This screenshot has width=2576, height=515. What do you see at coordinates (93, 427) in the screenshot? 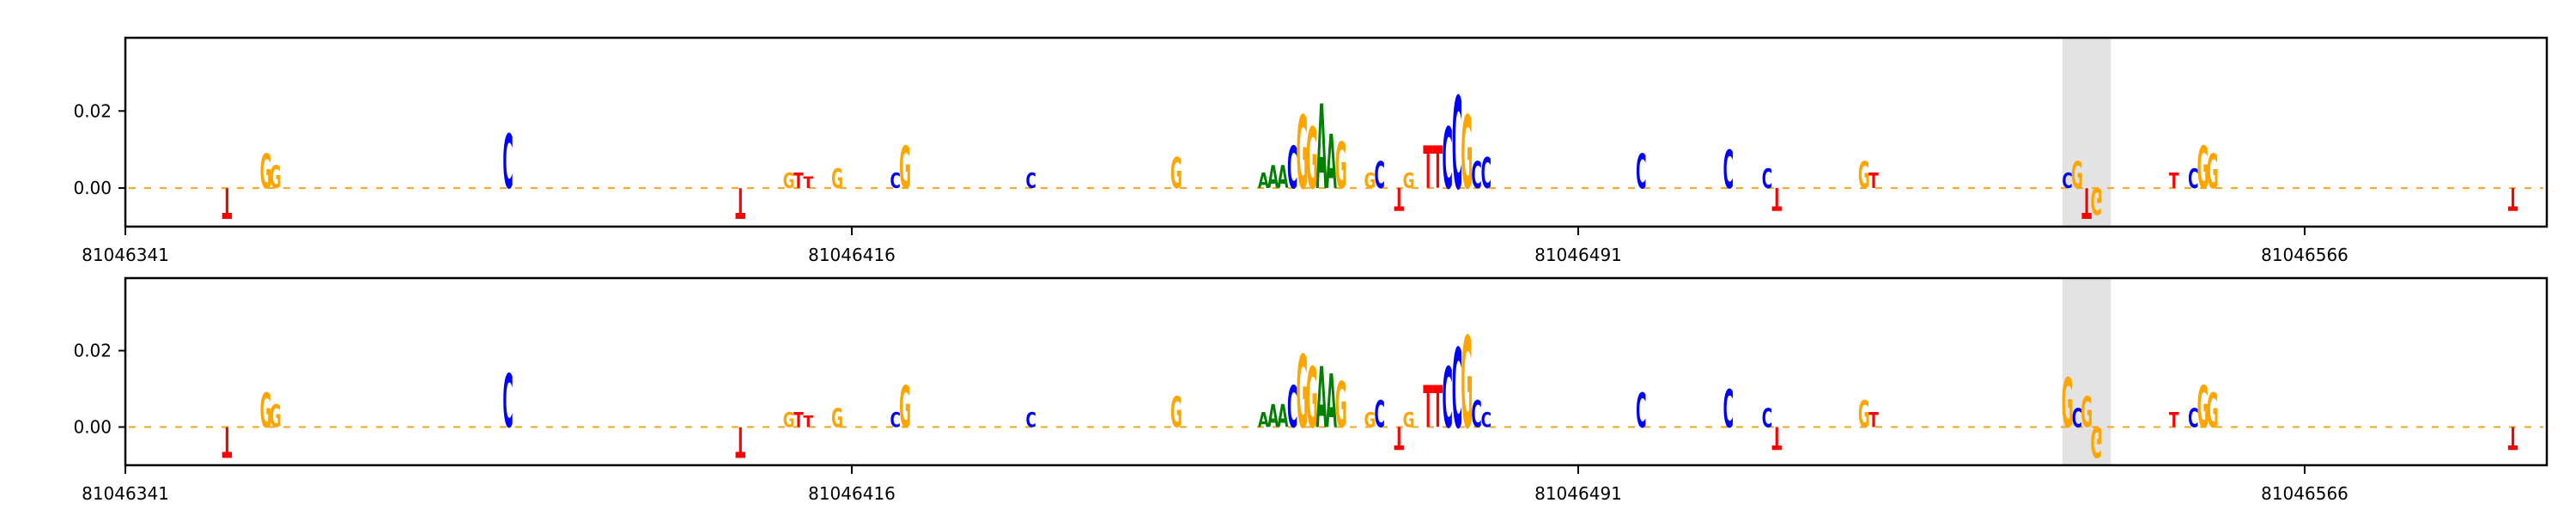
I see `y-tick-label: 0.00` at bounding box center [93, 427].